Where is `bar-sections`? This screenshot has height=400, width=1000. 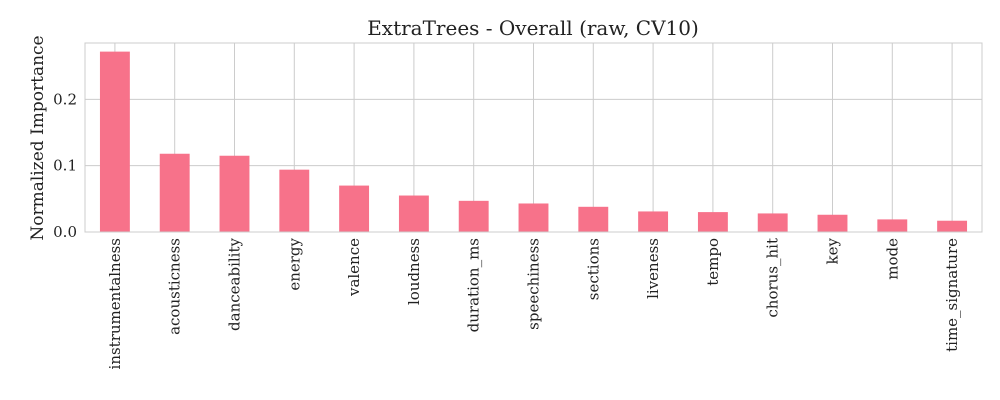
bar-sections is located at coordinates (593, 219).